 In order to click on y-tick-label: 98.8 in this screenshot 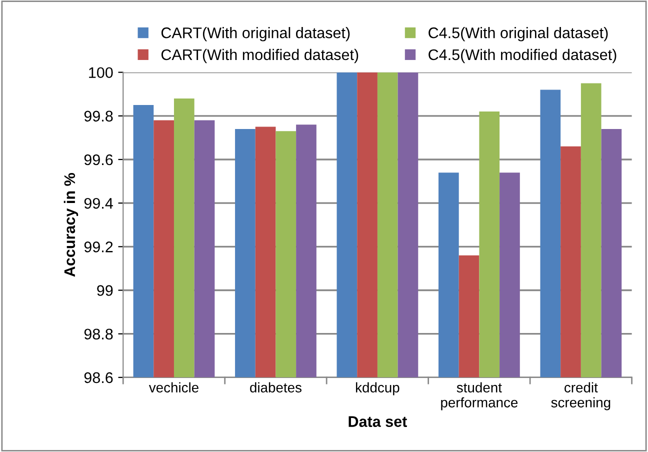, I will do `click(98, 334)`.